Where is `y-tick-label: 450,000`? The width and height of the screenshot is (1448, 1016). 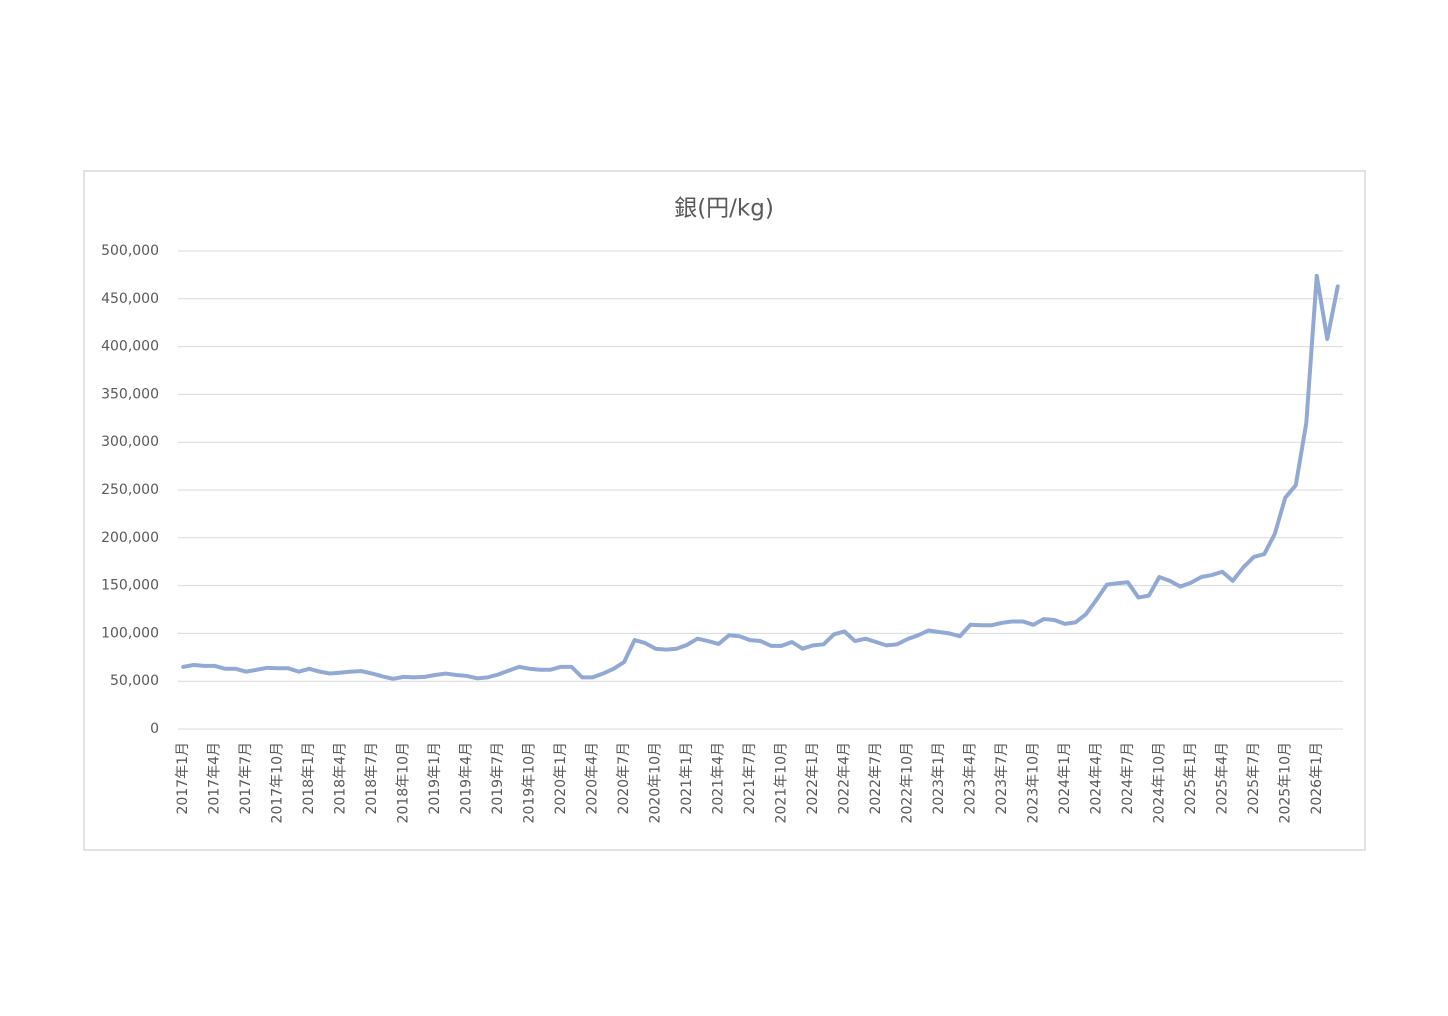 y-tick-label: 450,000 is located at coordinates (130, 299).